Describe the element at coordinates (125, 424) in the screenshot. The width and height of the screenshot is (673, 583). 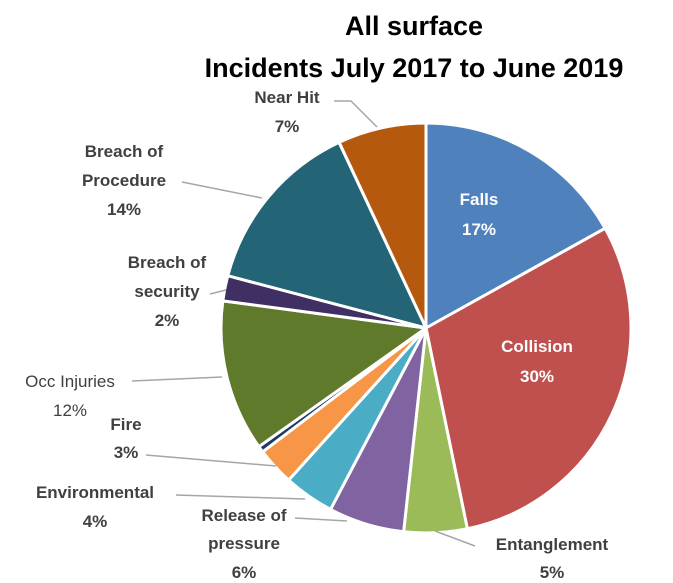
I see `label-fire: Fire` at that location.